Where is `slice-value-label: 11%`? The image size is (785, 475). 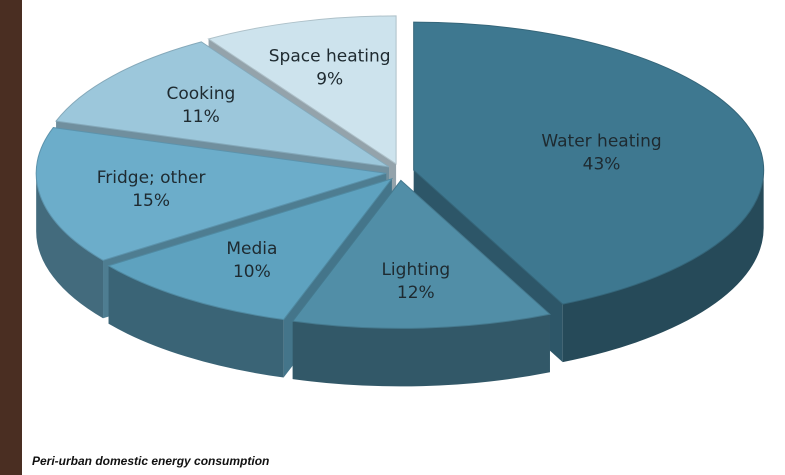 slice-value-label: 11% is located at coordinates (201, 117).